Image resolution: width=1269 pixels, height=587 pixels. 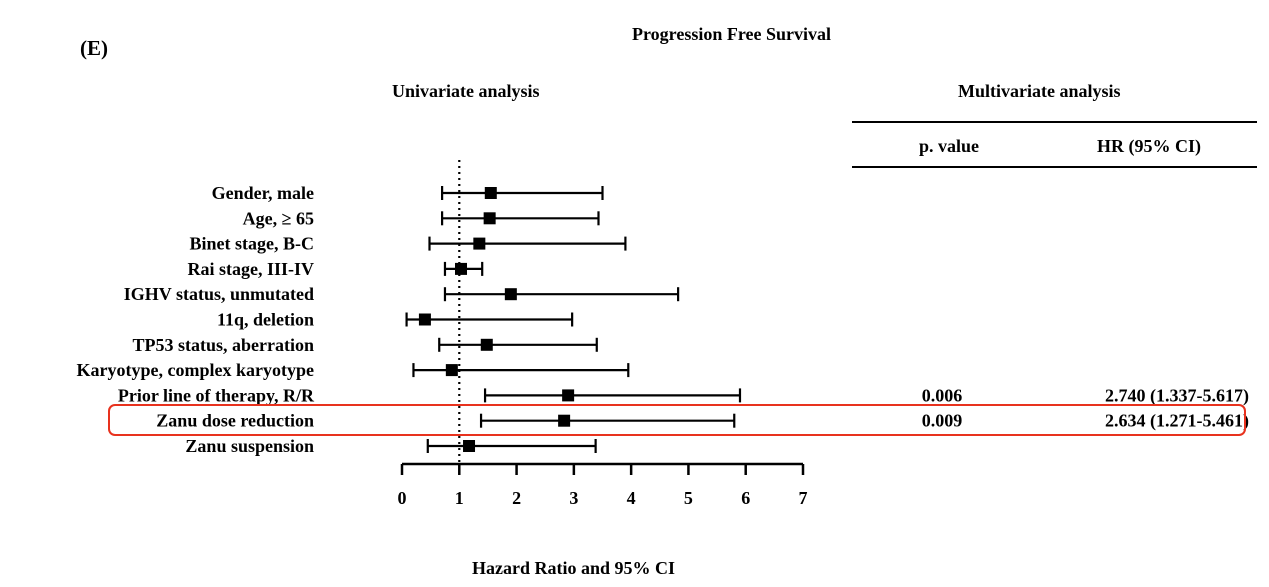 I want to click on x-tick-label: 2, so click(x=516, y=498).